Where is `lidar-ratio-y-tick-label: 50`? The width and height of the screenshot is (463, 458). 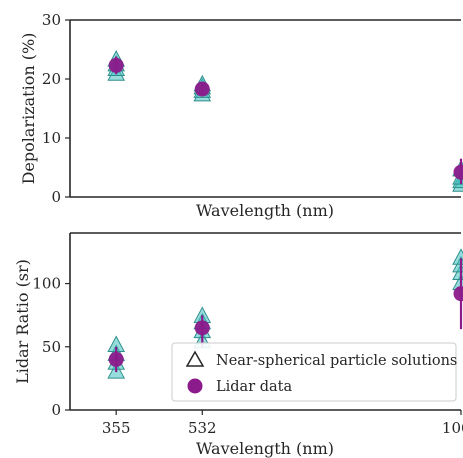
lidar-ratio-y-tick-label: 50 is located at coordinates (51, 347).